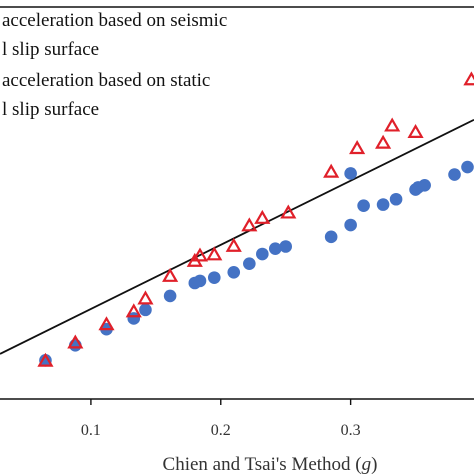 Image resolution: width=474 pixels, height=474 pixels. What do you see at coordinates (367, 464) in the screenshot?
I see `x-axis-title-variable: g` at bounding box center [367, 464].